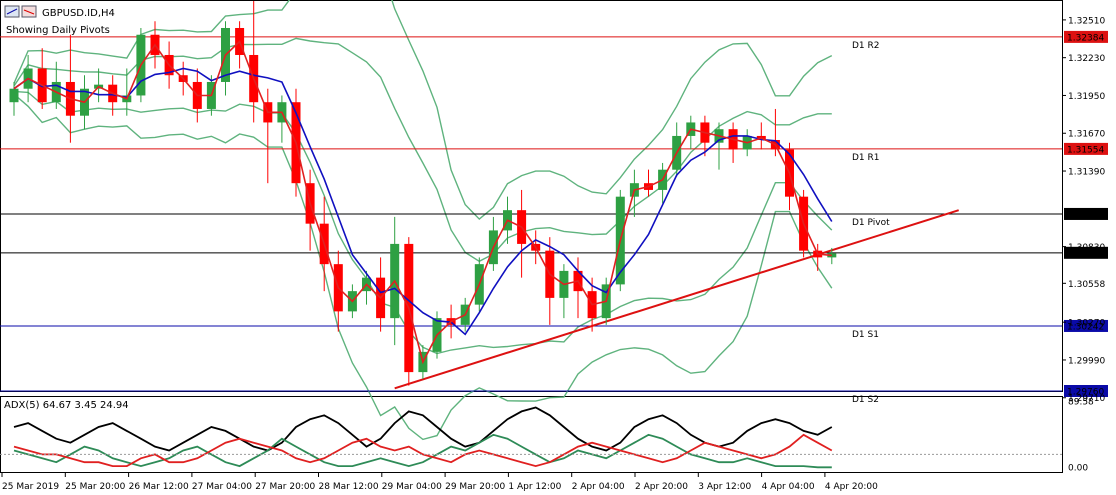  Describe the element at coordinates (661, 487) in the screenshot. I see `xtick-label-10: 2 Apr 20:00` at that location.